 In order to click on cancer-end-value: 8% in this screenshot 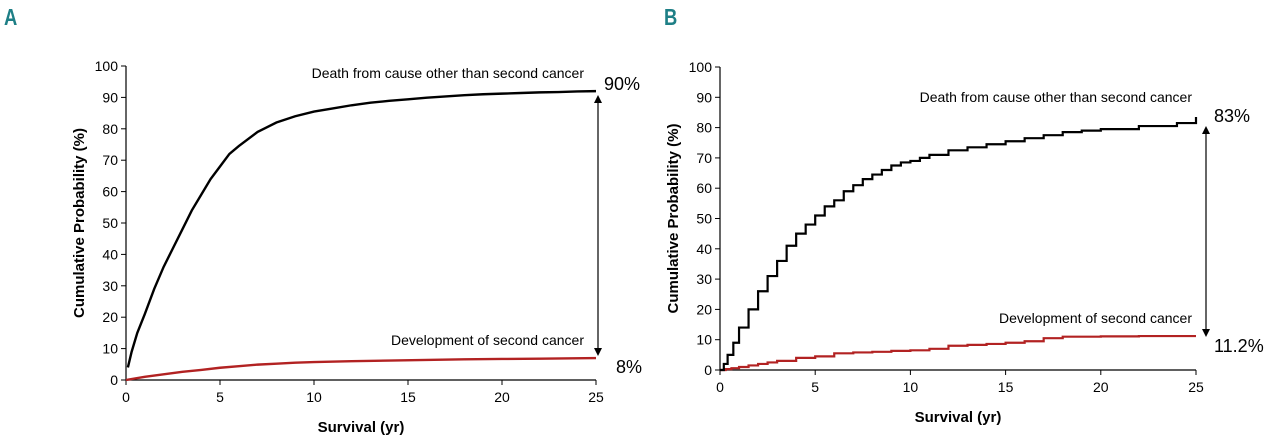, I will do `click(629, 367)`.